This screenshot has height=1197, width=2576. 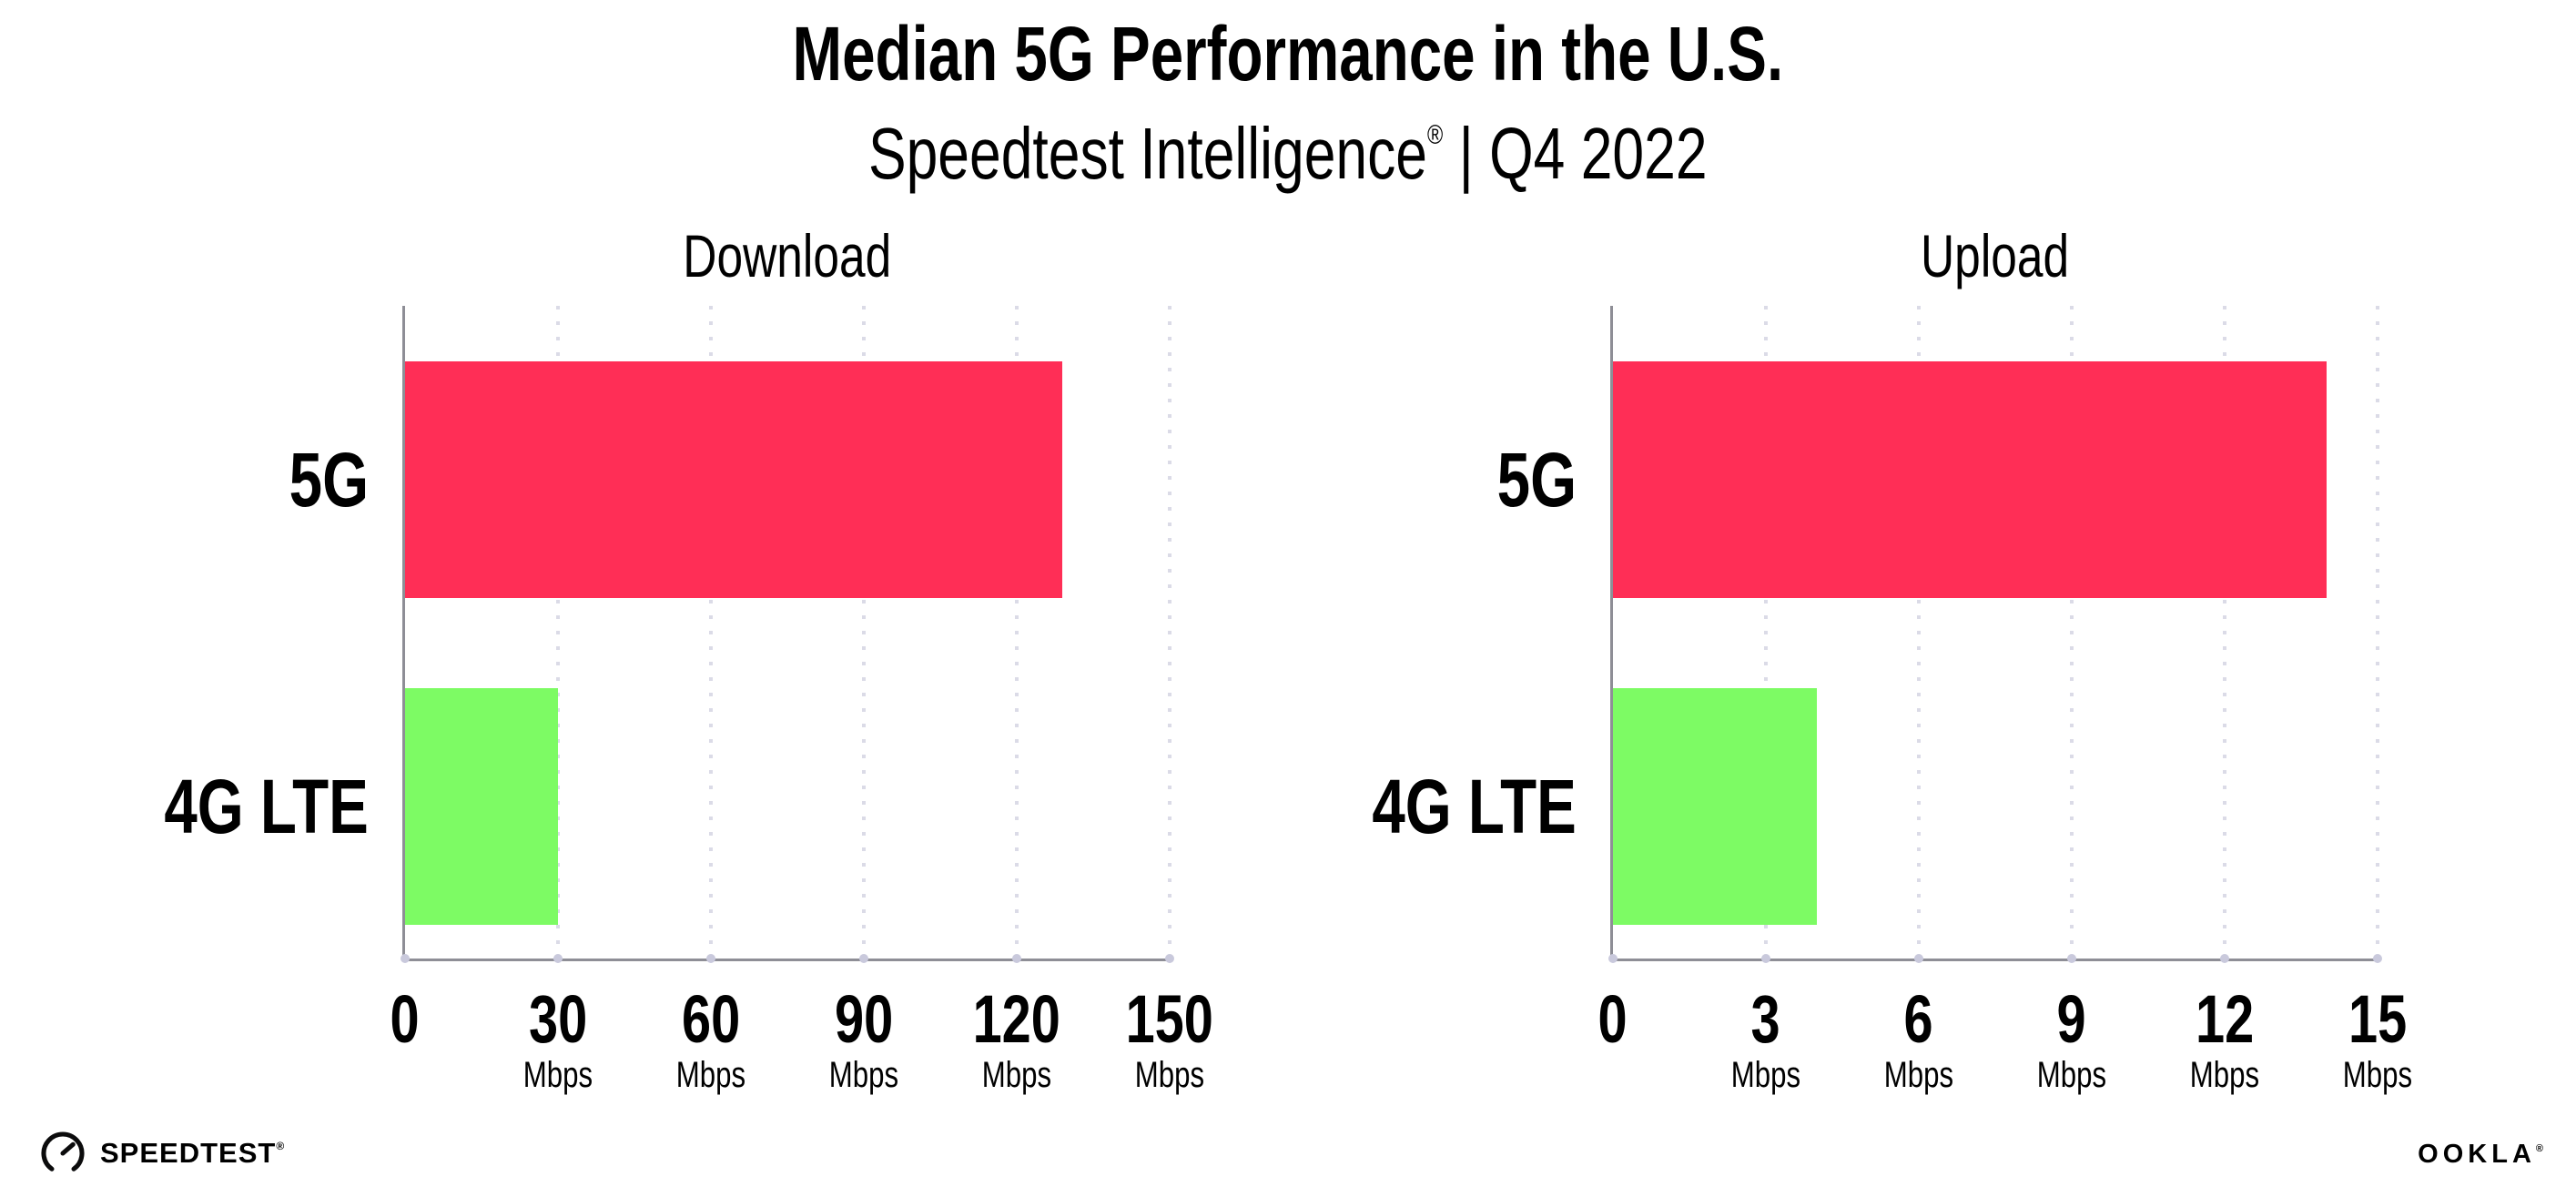 I want to click on download-x-tick-150: 150 Mbps, so click(x=1170, y=1038).